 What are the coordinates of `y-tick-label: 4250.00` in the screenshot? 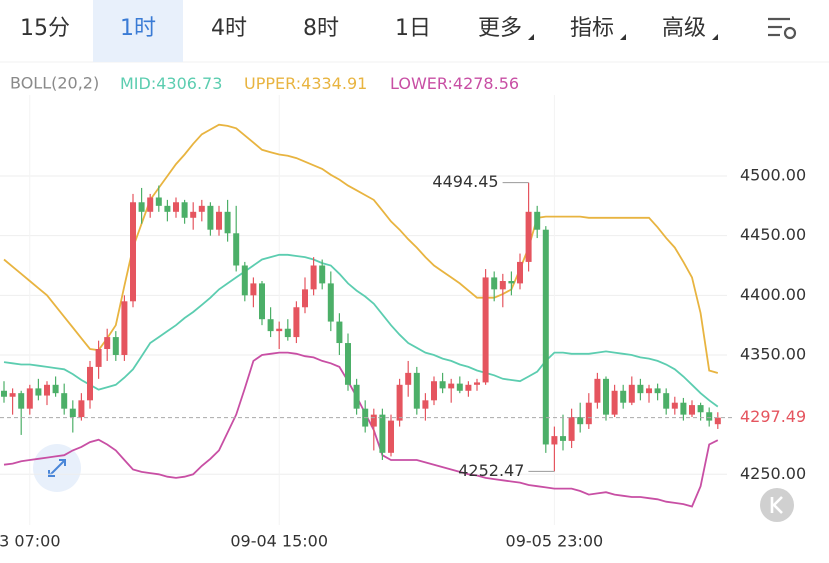 It's located at (773, 473).